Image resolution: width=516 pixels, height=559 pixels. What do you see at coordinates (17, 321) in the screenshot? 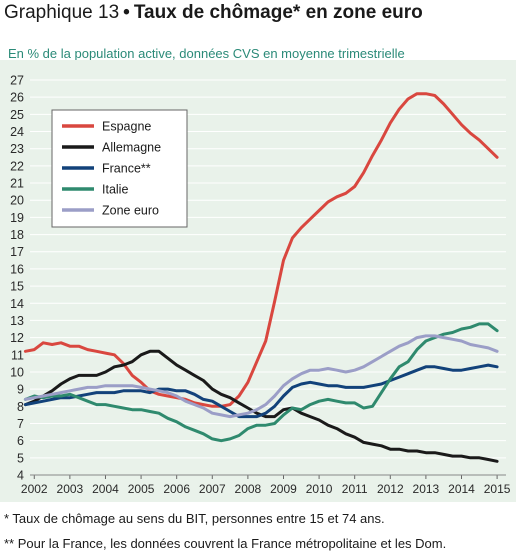
I see `y-tick-label: 13` at bounding box center [17, 321].